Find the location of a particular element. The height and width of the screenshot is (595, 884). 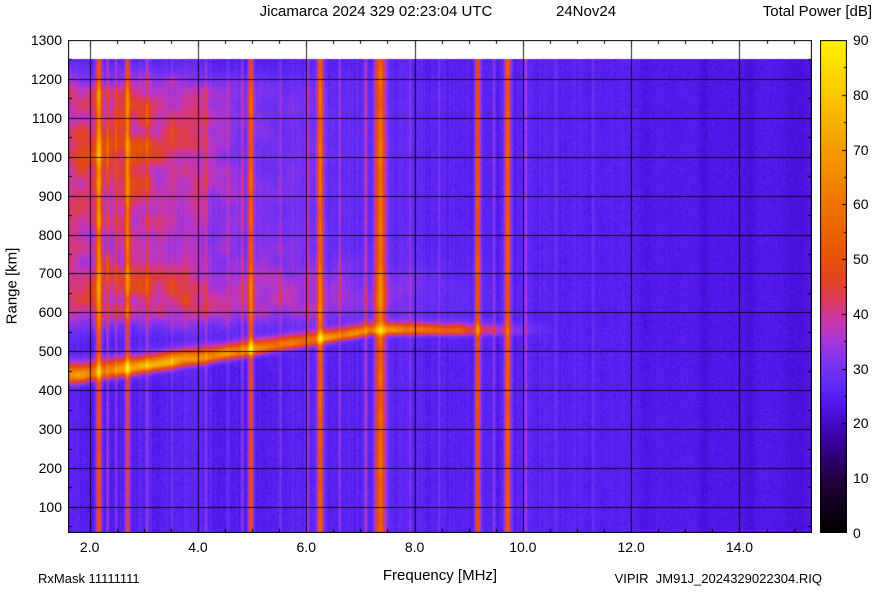

x-tick-label: 6.0 is located at coordinates (306, 547).